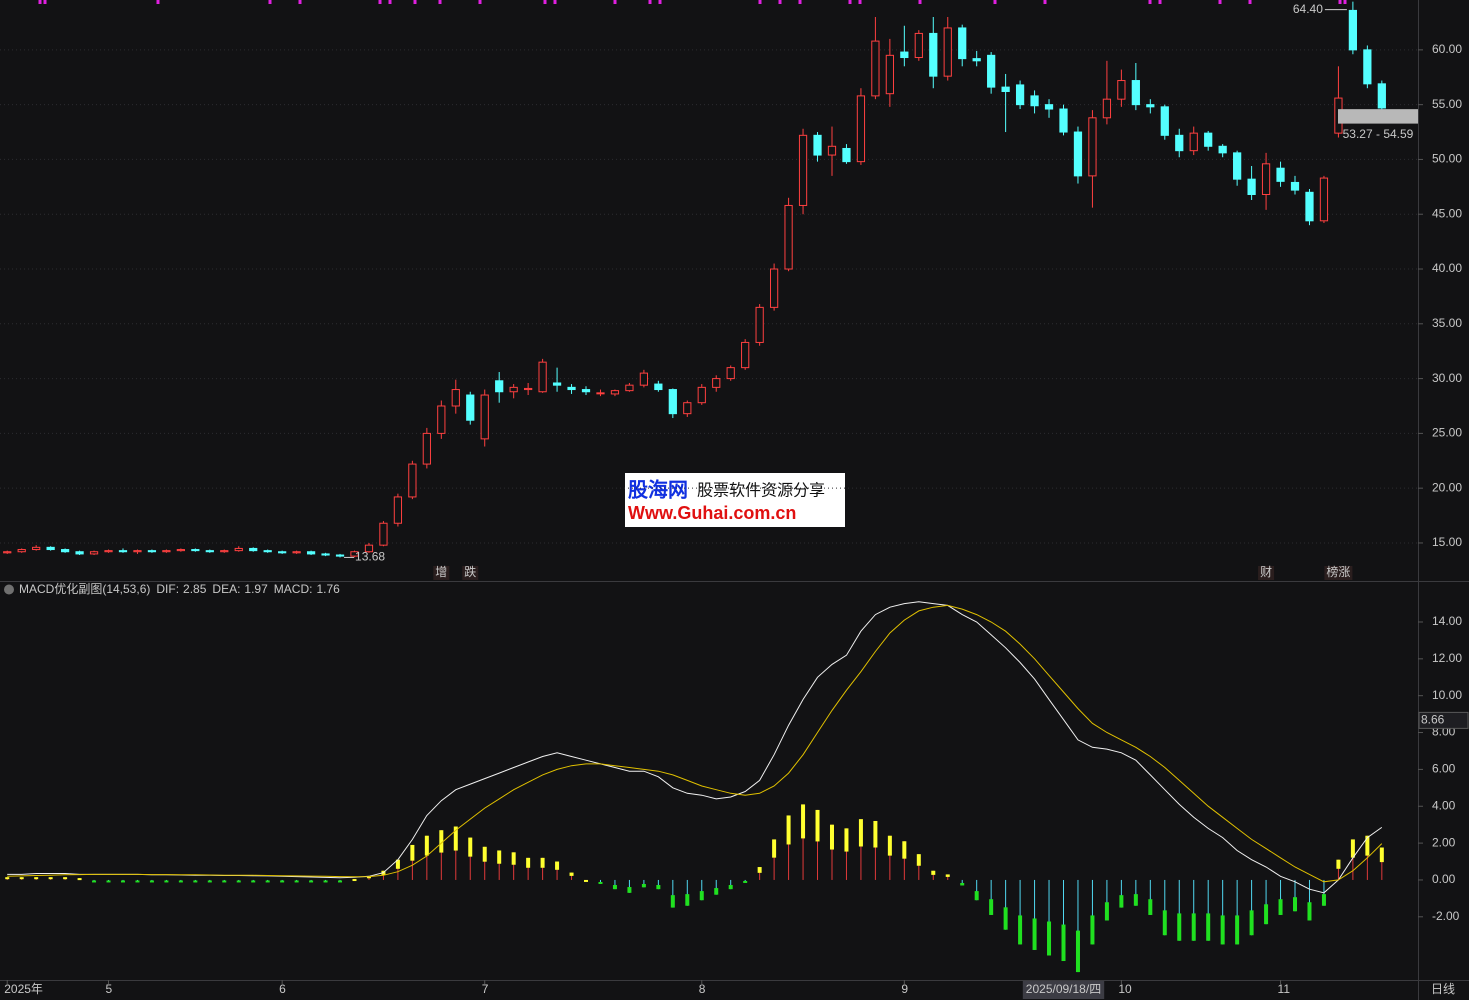 This screenshot has width=1469, height=1000. I want to click on panel-title: MACD优化副图(14,53,6), so click(84, 589).